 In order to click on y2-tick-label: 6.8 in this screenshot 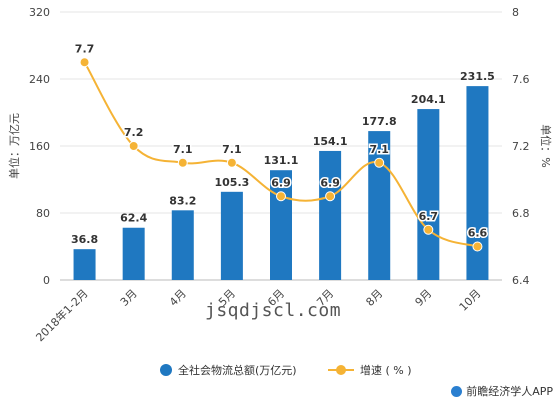, I will do `click(521, 213)`.